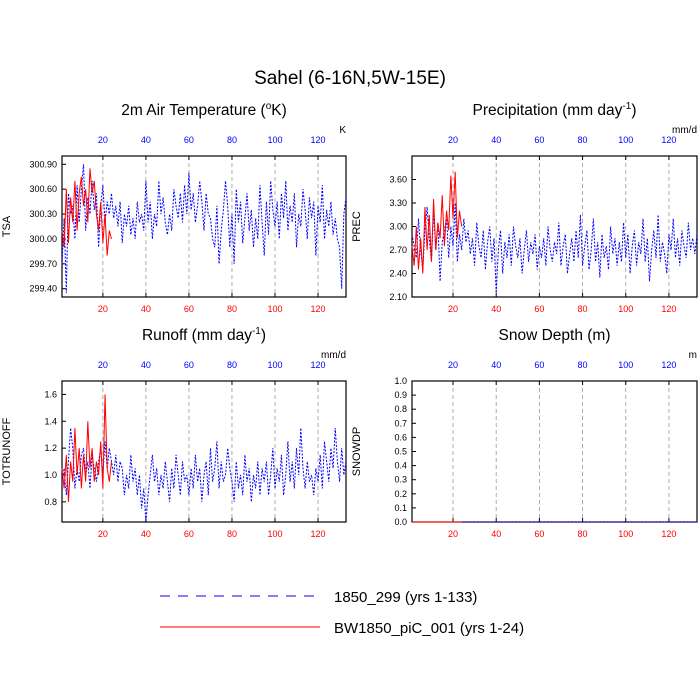 The image size is (700, 700). I want to click on units-label: m, so click(693, 355).